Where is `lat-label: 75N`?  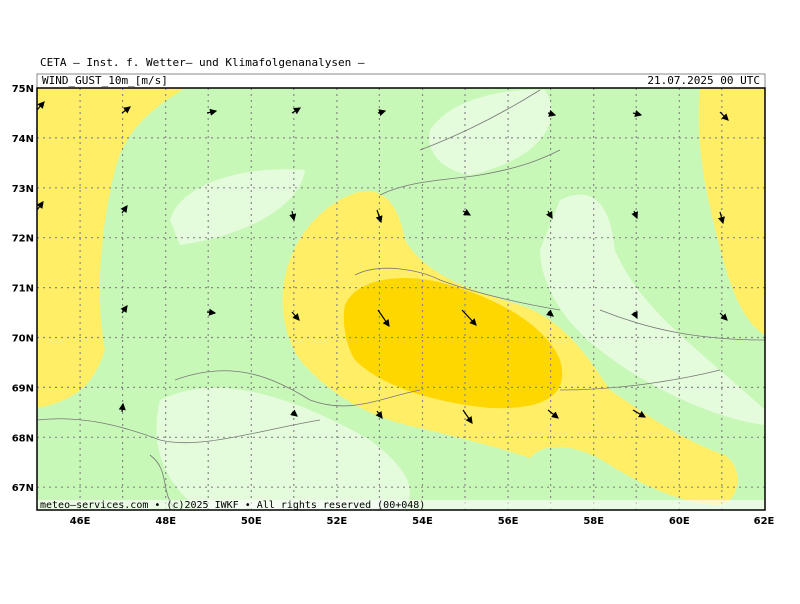 lat-label: 75N is located at coordinates (23, 89).